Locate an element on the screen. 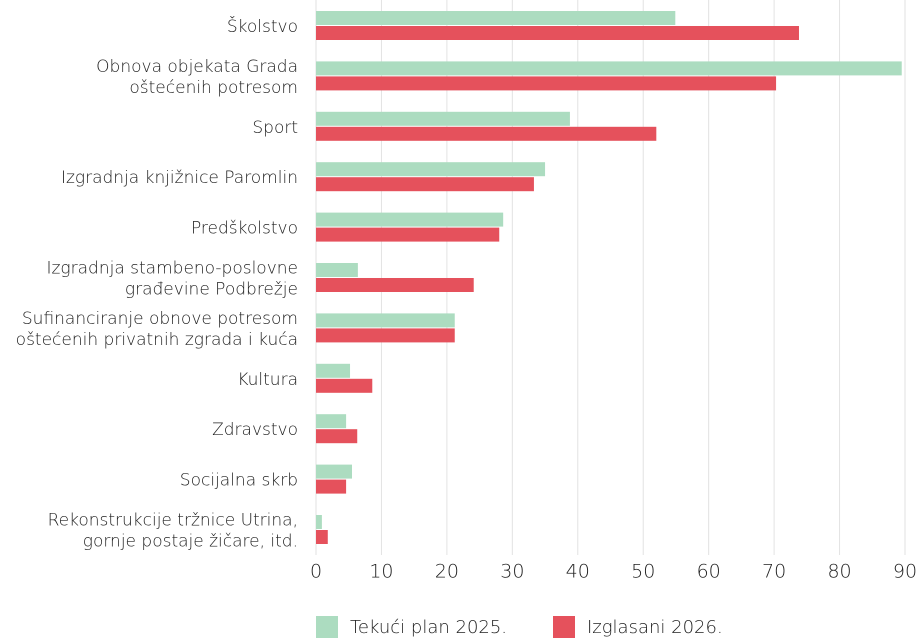 The height and width of the screenshot is (640, 921). x-tick-label: 80 is located at coordinates (839, 572).